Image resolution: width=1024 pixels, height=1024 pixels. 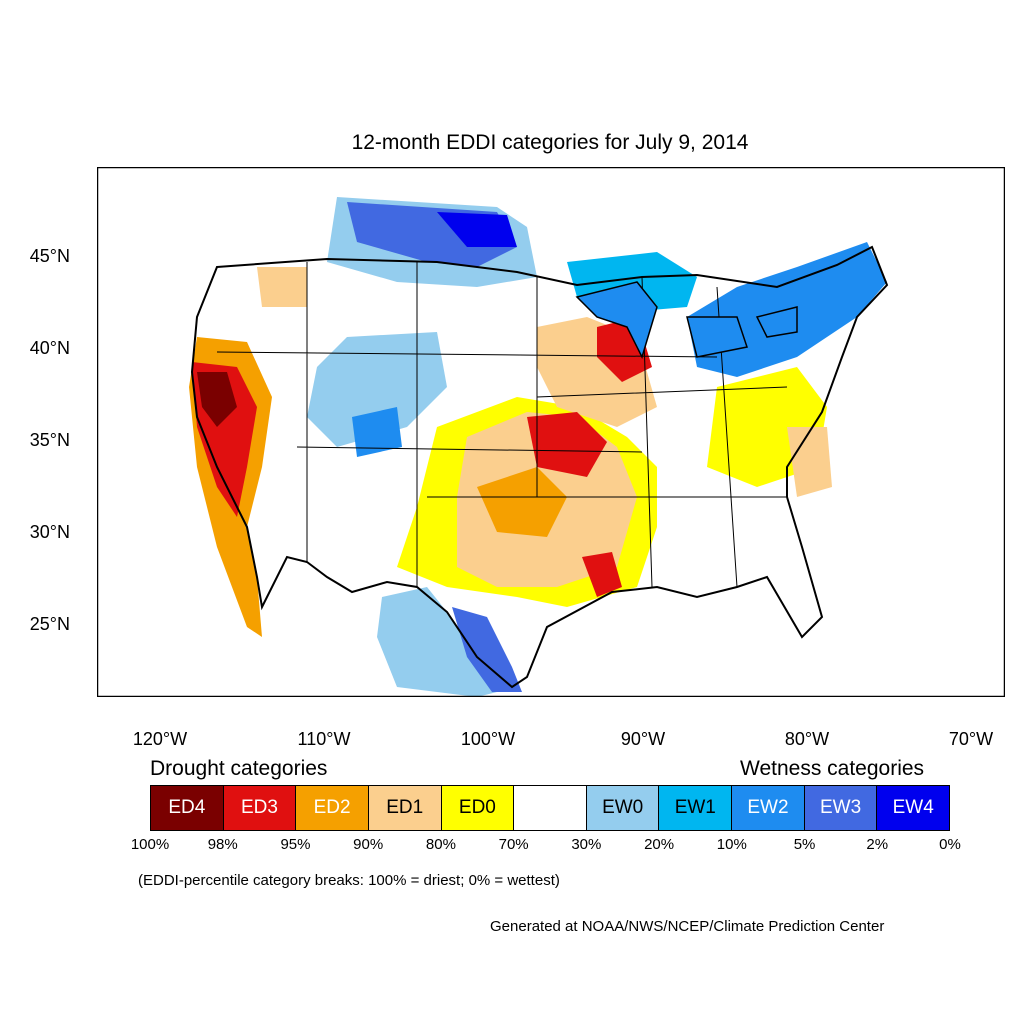 I want to click on legend-cell-ed0: ED0, so click(x=478, y=808).